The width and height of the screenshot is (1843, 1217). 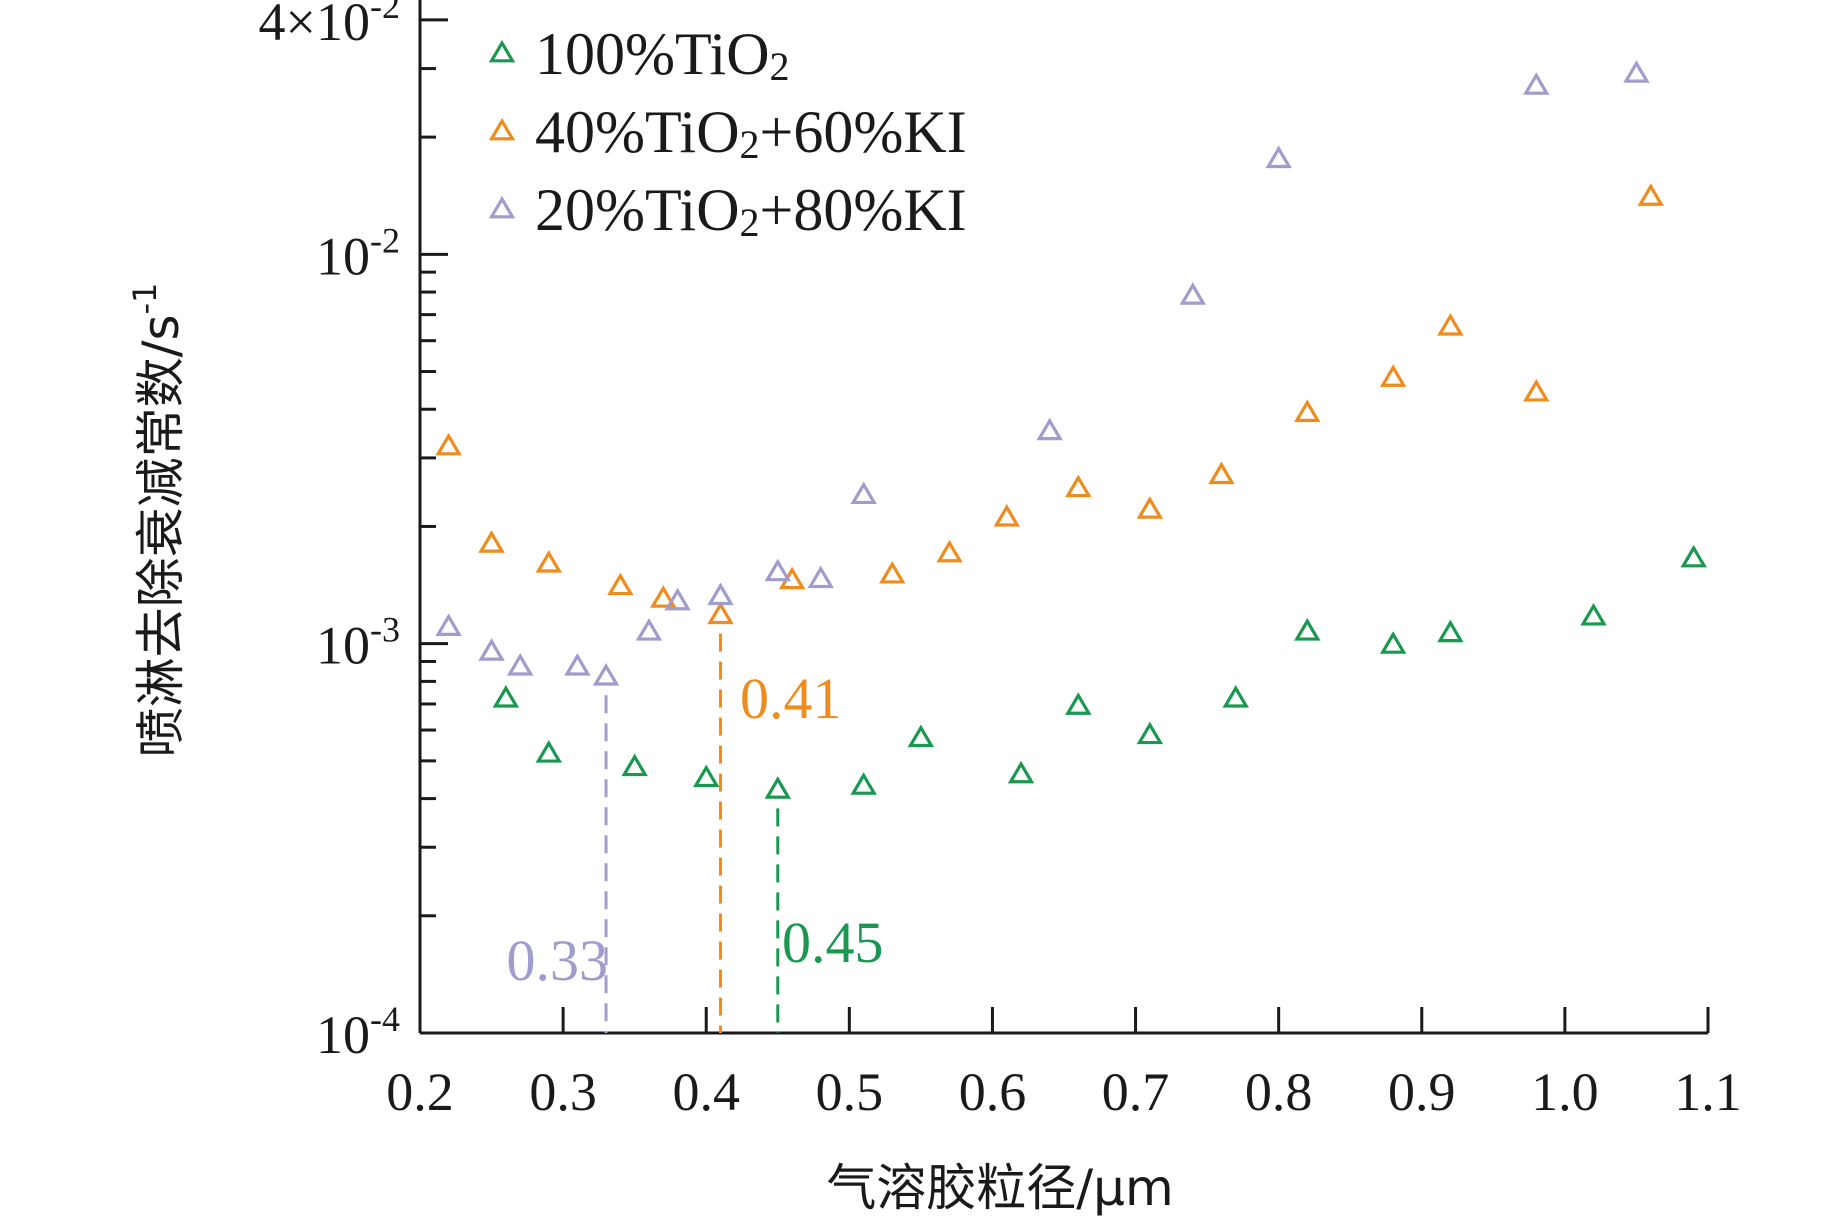 What do you see at coordinates (1565, 1092) in the screenshot?
I see `x-tick-label: 1.0` at bounding box center [1565, 1092].